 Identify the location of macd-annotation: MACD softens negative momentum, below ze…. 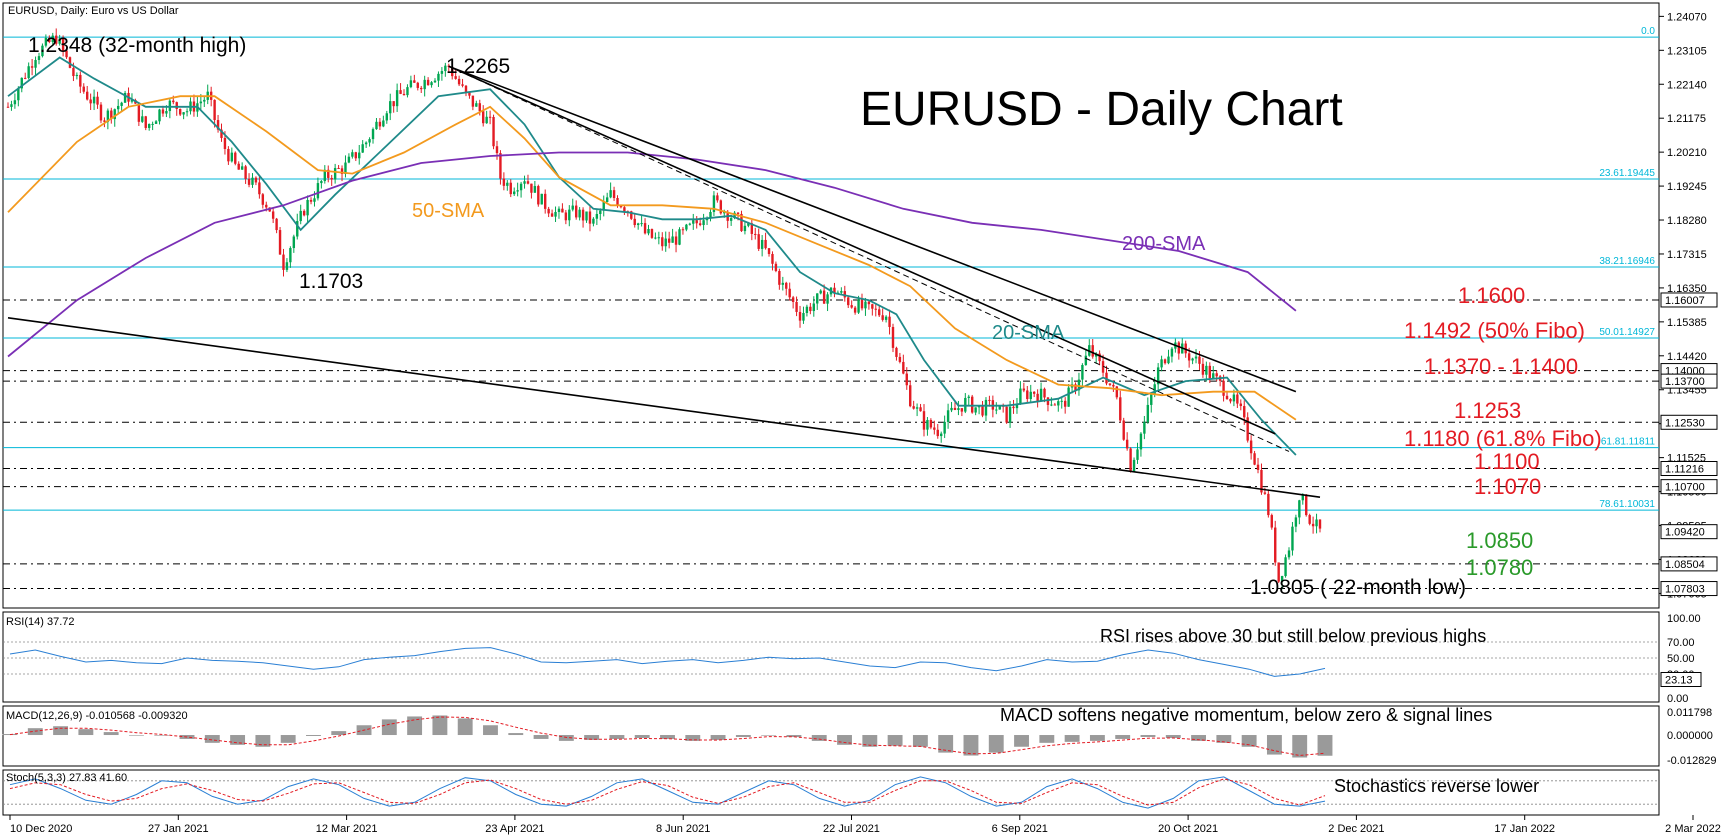
(1246, 715).